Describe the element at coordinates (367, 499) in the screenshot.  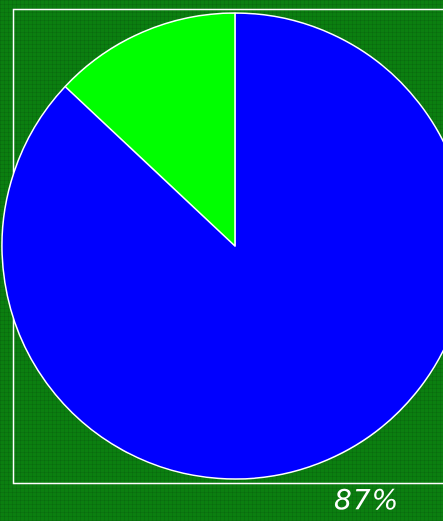
I see `percentage-label: 87%` at that location.